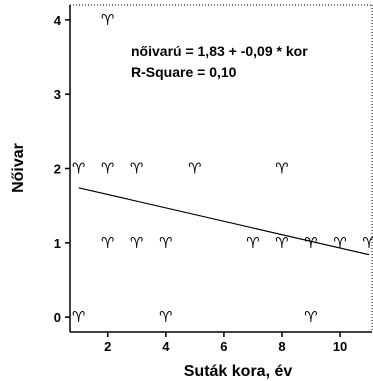  Describe the element at coordinates (57, 169) in the screenshot. I see `y-tick-label: 2` at that location.